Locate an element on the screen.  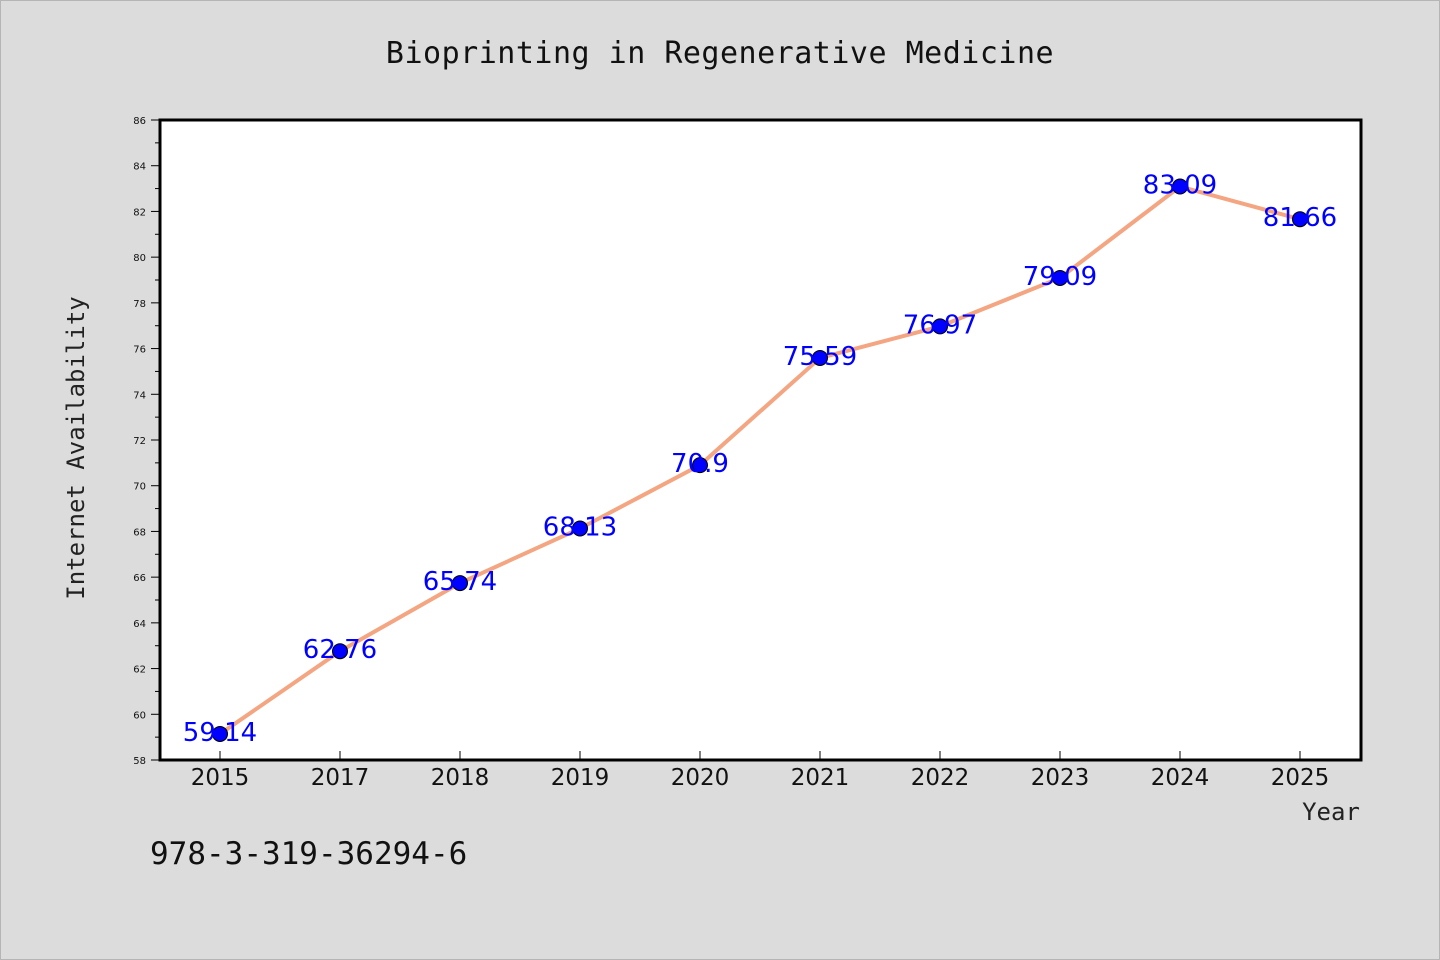
y-axis: 58 60 62 64 66 68 70 72 74 76 78 80 82 84 86 is located at coordinates (146, 441).